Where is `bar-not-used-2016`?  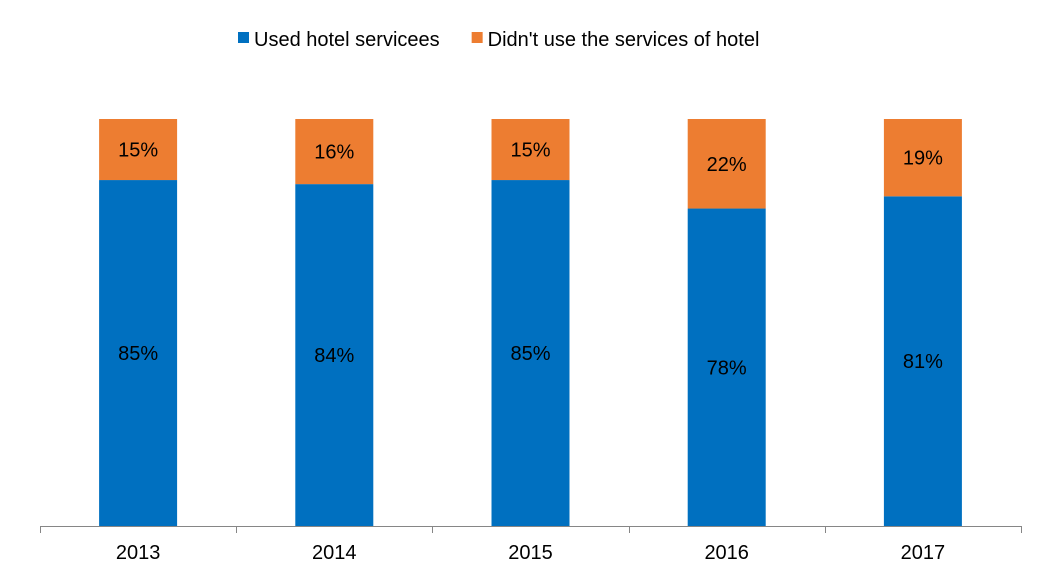 bar-not-used-2016 is located at coordinates (726, 164).